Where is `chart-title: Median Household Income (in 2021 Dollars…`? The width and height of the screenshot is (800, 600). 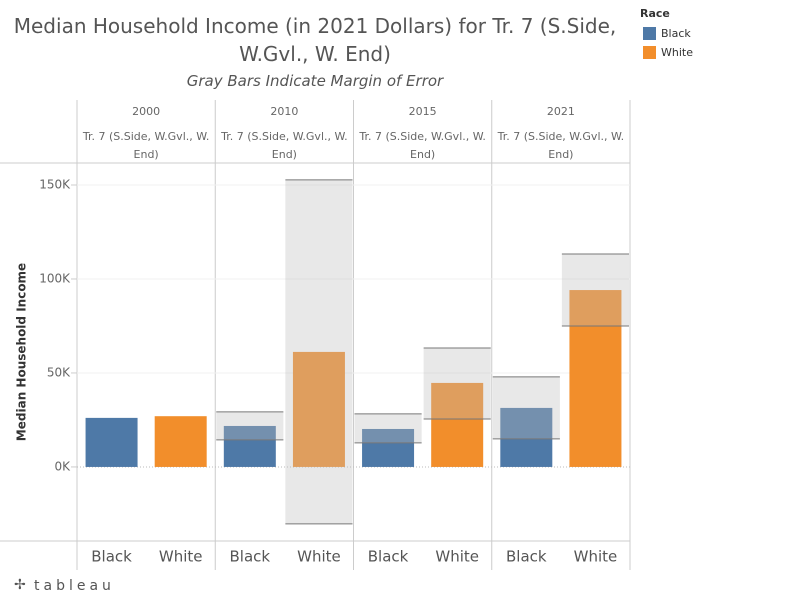 chart-title: Median Household Income (in 2021 Dollars… is located at coordinates (315, 40).